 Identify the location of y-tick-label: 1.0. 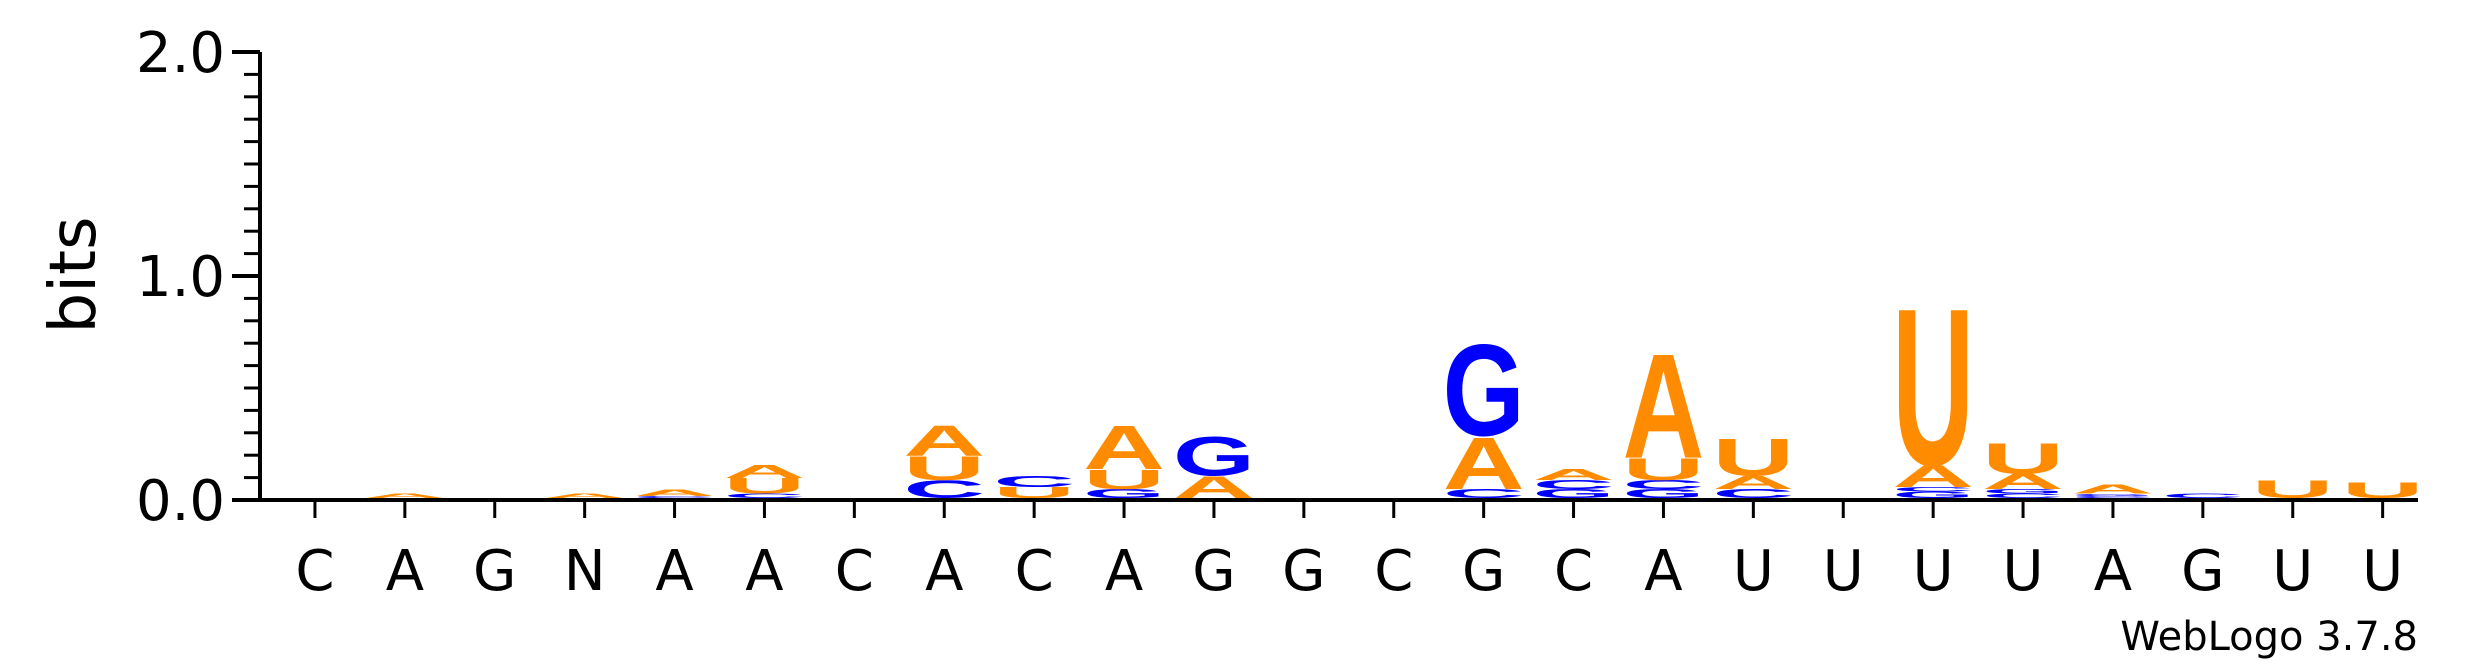
(180, 277).